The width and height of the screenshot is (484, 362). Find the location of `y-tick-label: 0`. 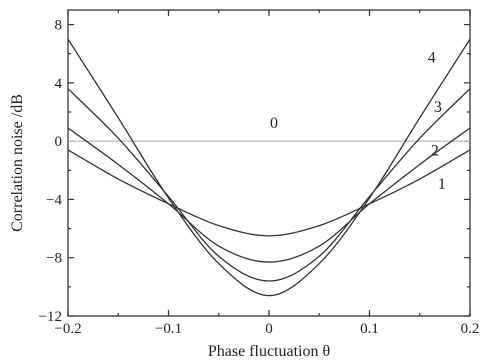

y-tick-label: 0 is located at coordinates (59, 142).